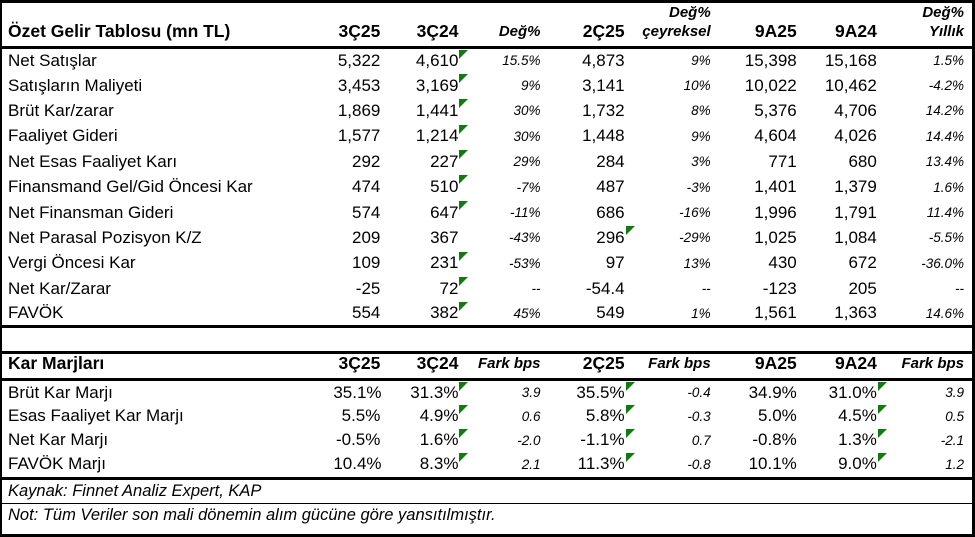 This screenshot has height=537, width=975. Describe the element at coordinates (777, 416) in the screenshot. I see `cell-value: 5.0%` at that location.